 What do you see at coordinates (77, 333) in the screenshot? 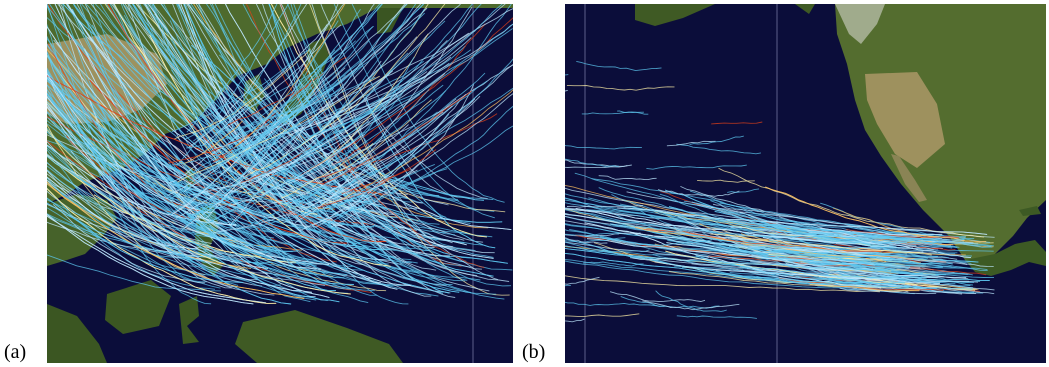
I see `sumatra-java` at bounding box center [77, 333].